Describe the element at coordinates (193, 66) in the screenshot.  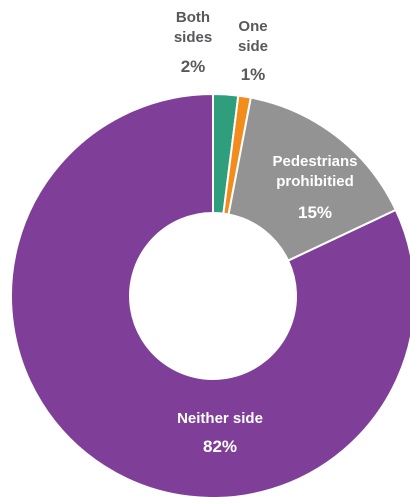
I see `slice-value-both-sides: 2%` at that location.